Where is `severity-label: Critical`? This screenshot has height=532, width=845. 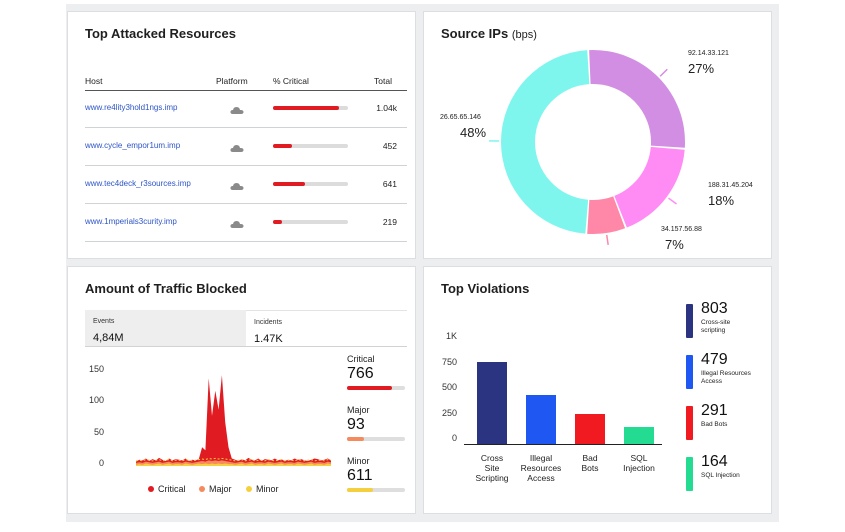 severity-label: Critical is located at coordinates (361, 359).